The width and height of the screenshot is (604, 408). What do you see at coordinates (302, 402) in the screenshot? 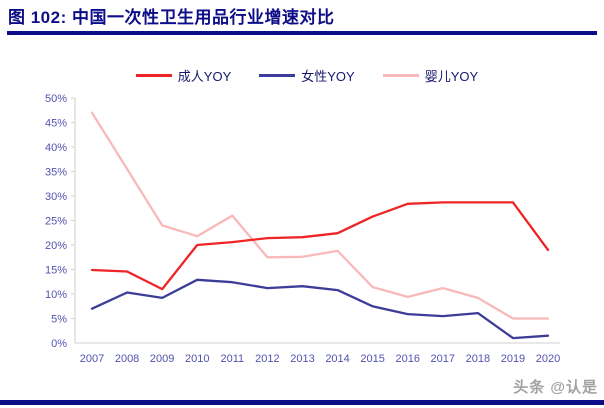
I see `bottom-divider` at bounding box center [302, 402].